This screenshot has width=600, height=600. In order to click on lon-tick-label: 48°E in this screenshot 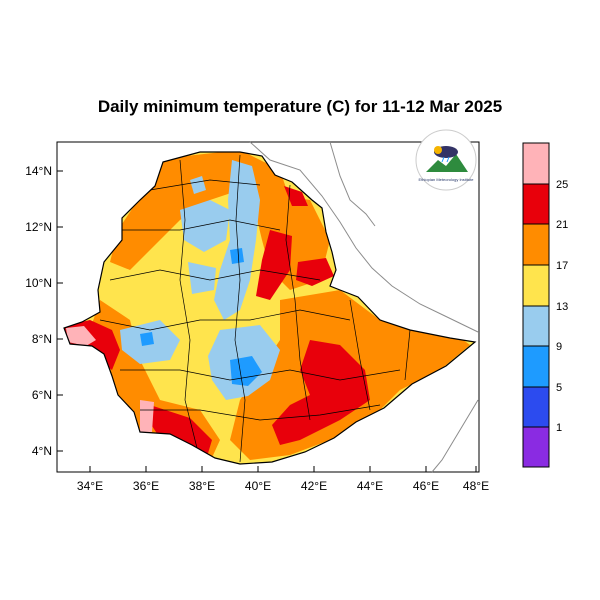, I will do `click(476, 486)`.